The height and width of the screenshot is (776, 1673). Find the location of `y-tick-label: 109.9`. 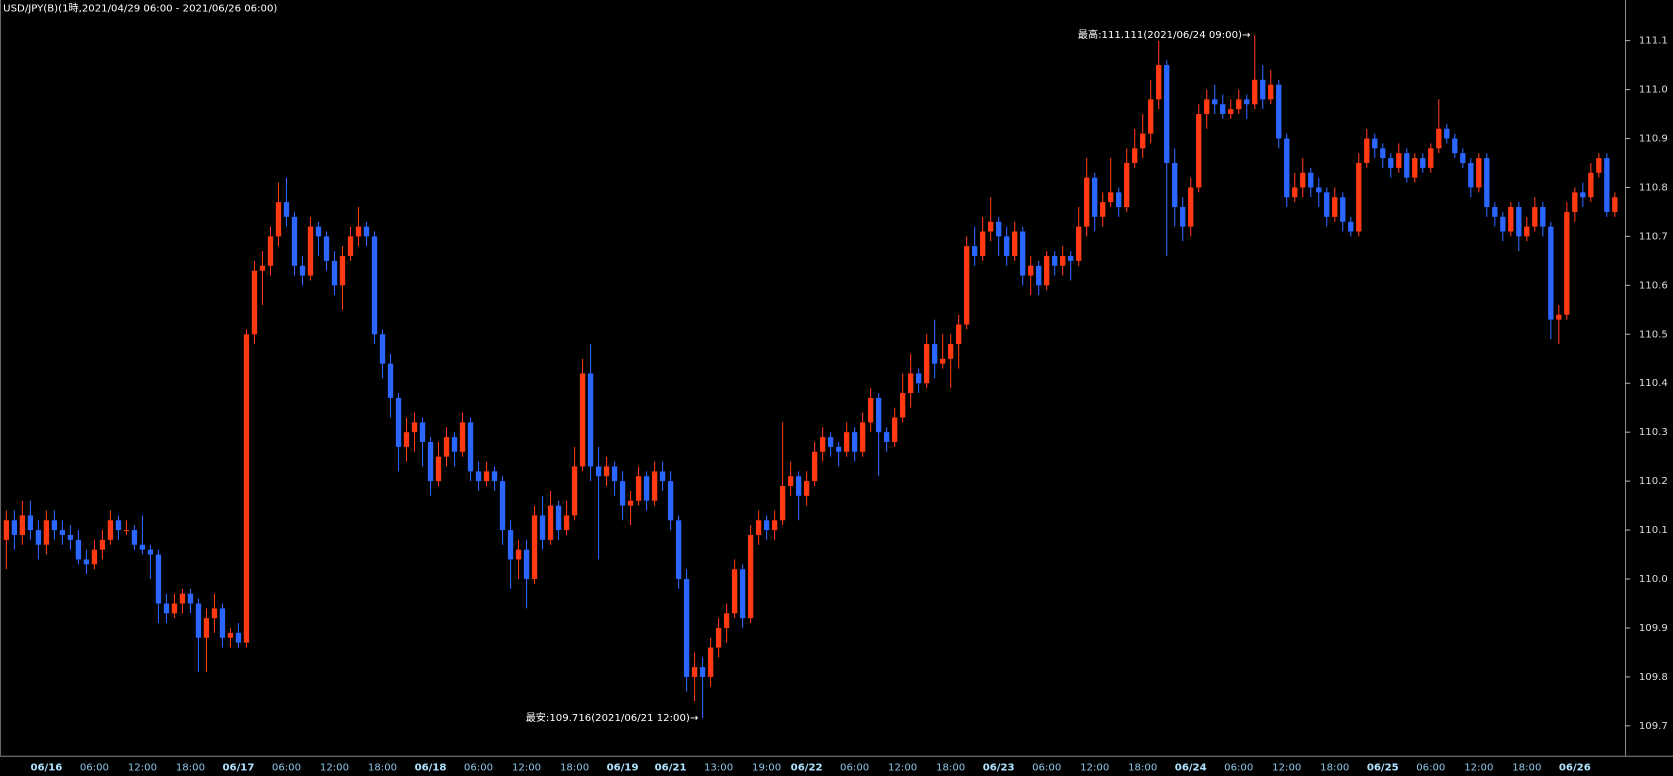

y-tick-label: 109.9 is located at coordinates (1653, 628).